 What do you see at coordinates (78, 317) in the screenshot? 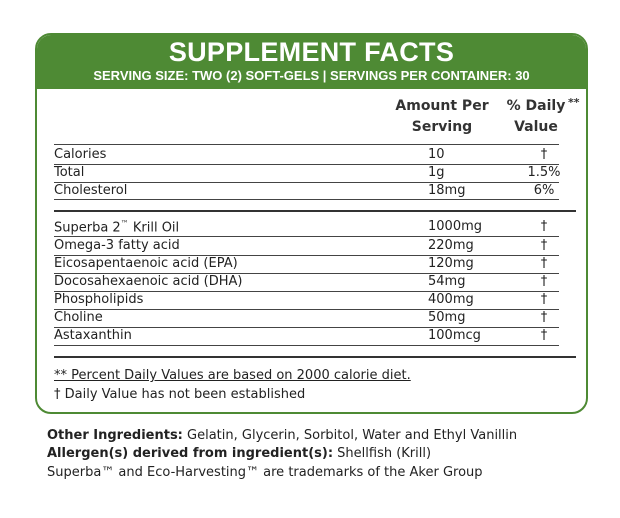
I see `nutrient-name: Choline` at bounding box center [78, 317].